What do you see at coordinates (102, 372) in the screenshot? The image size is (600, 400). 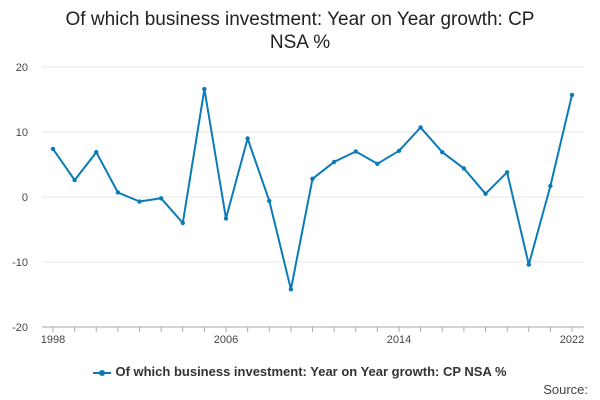 I see `legend-swatch` at bounding box center [102, 372].